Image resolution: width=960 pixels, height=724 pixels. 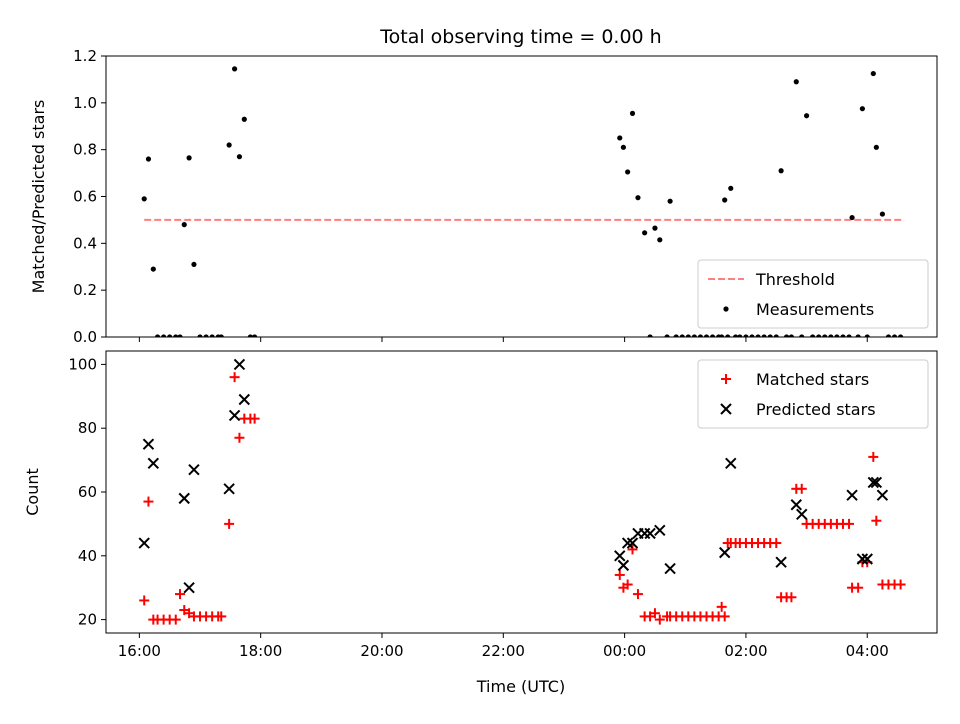 I want to click on y-tick-label: 60, so click(x=87, y=492).